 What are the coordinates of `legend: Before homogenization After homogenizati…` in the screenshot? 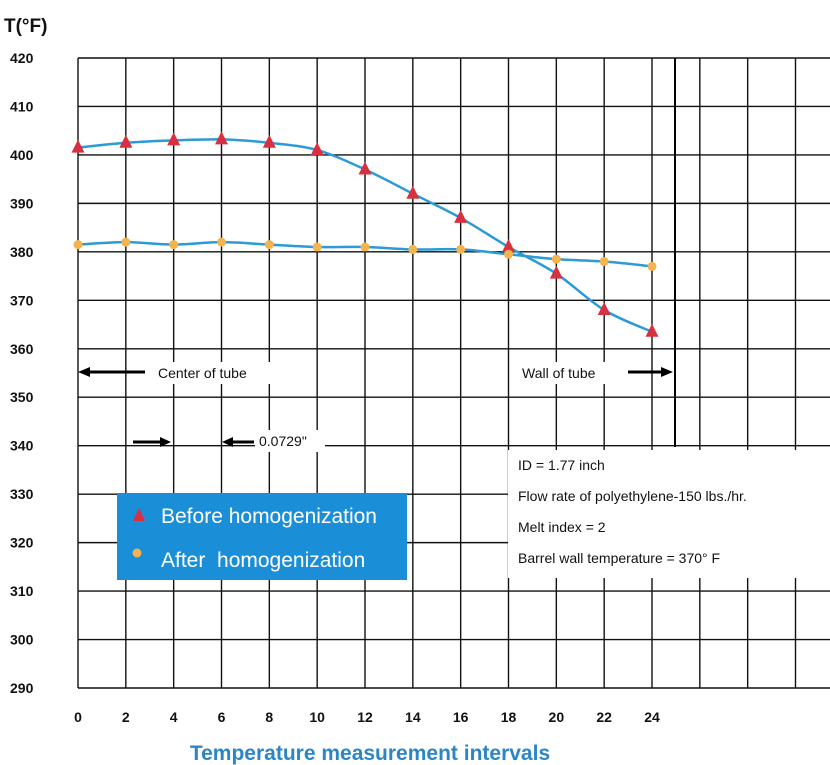 It's located at (262, 536).